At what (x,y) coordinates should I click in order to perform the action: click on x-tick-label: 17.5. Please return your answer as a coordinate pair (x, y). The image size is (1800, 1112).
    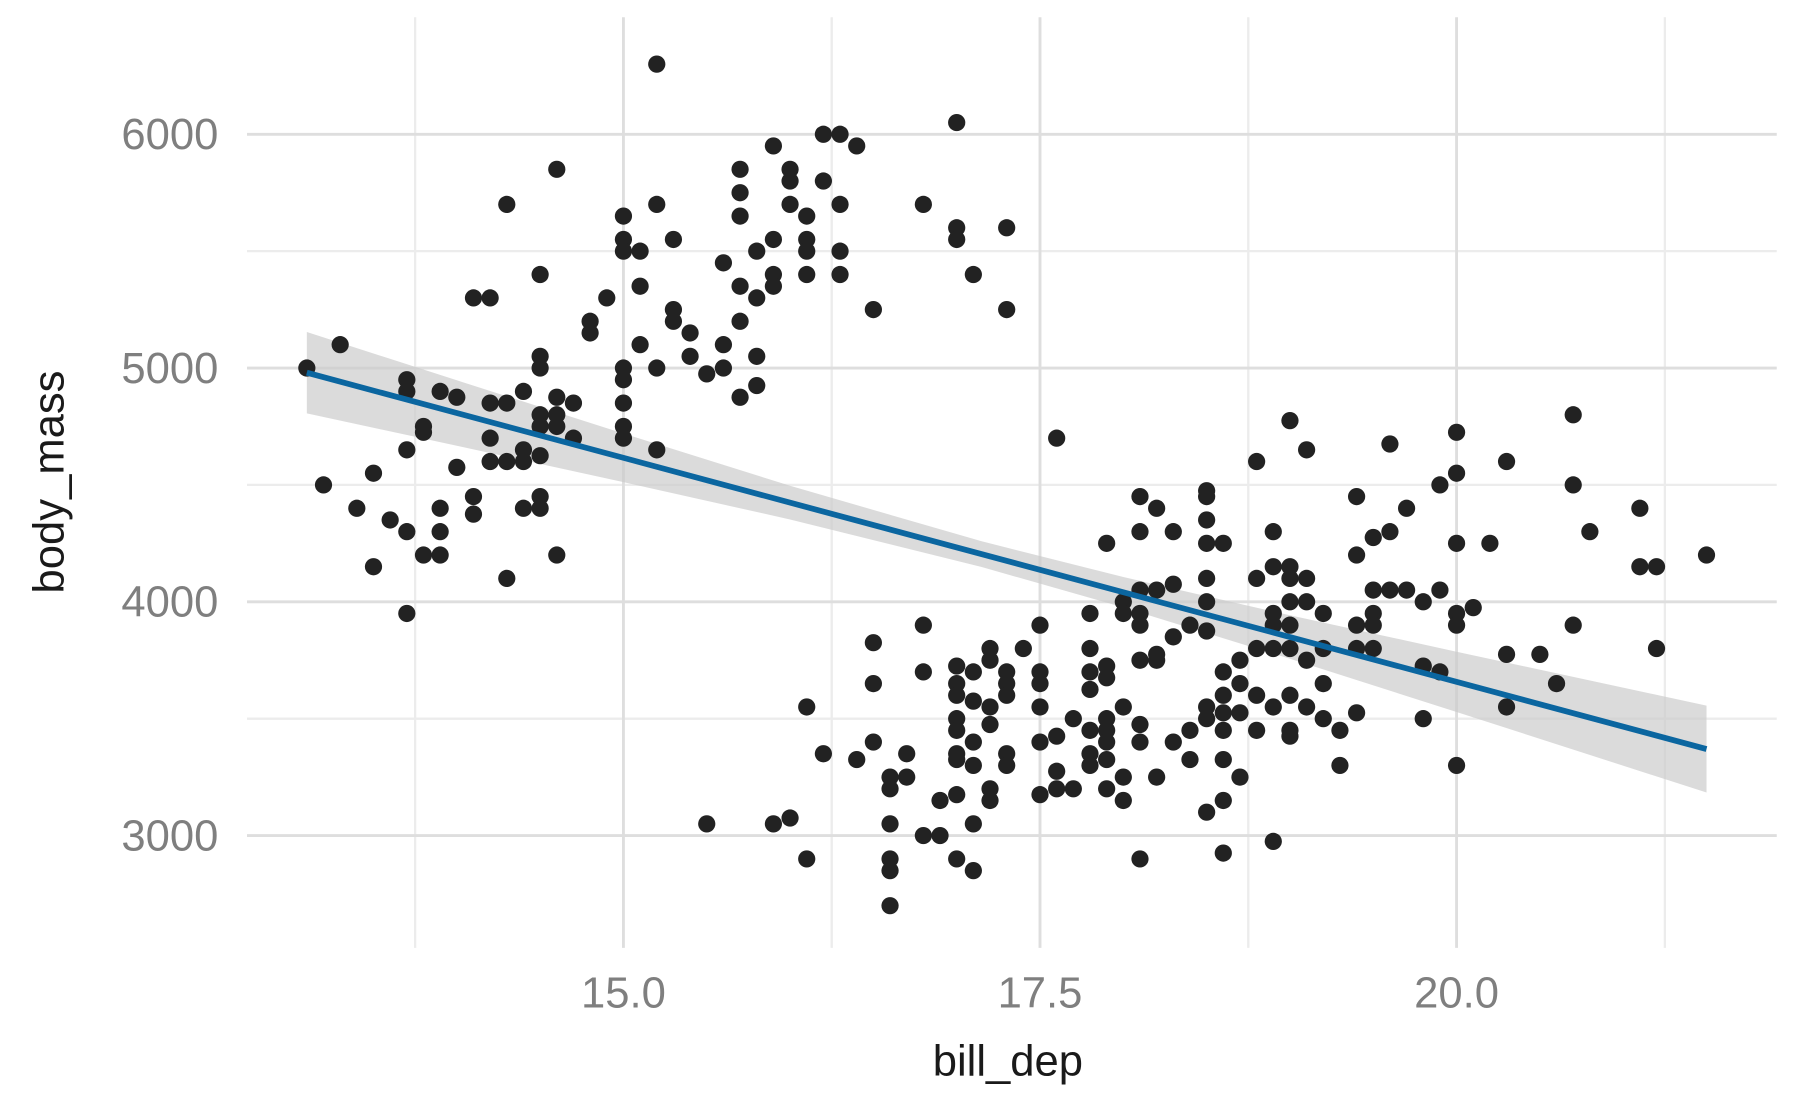
    Looking at the image, I should click on (1040, 994).